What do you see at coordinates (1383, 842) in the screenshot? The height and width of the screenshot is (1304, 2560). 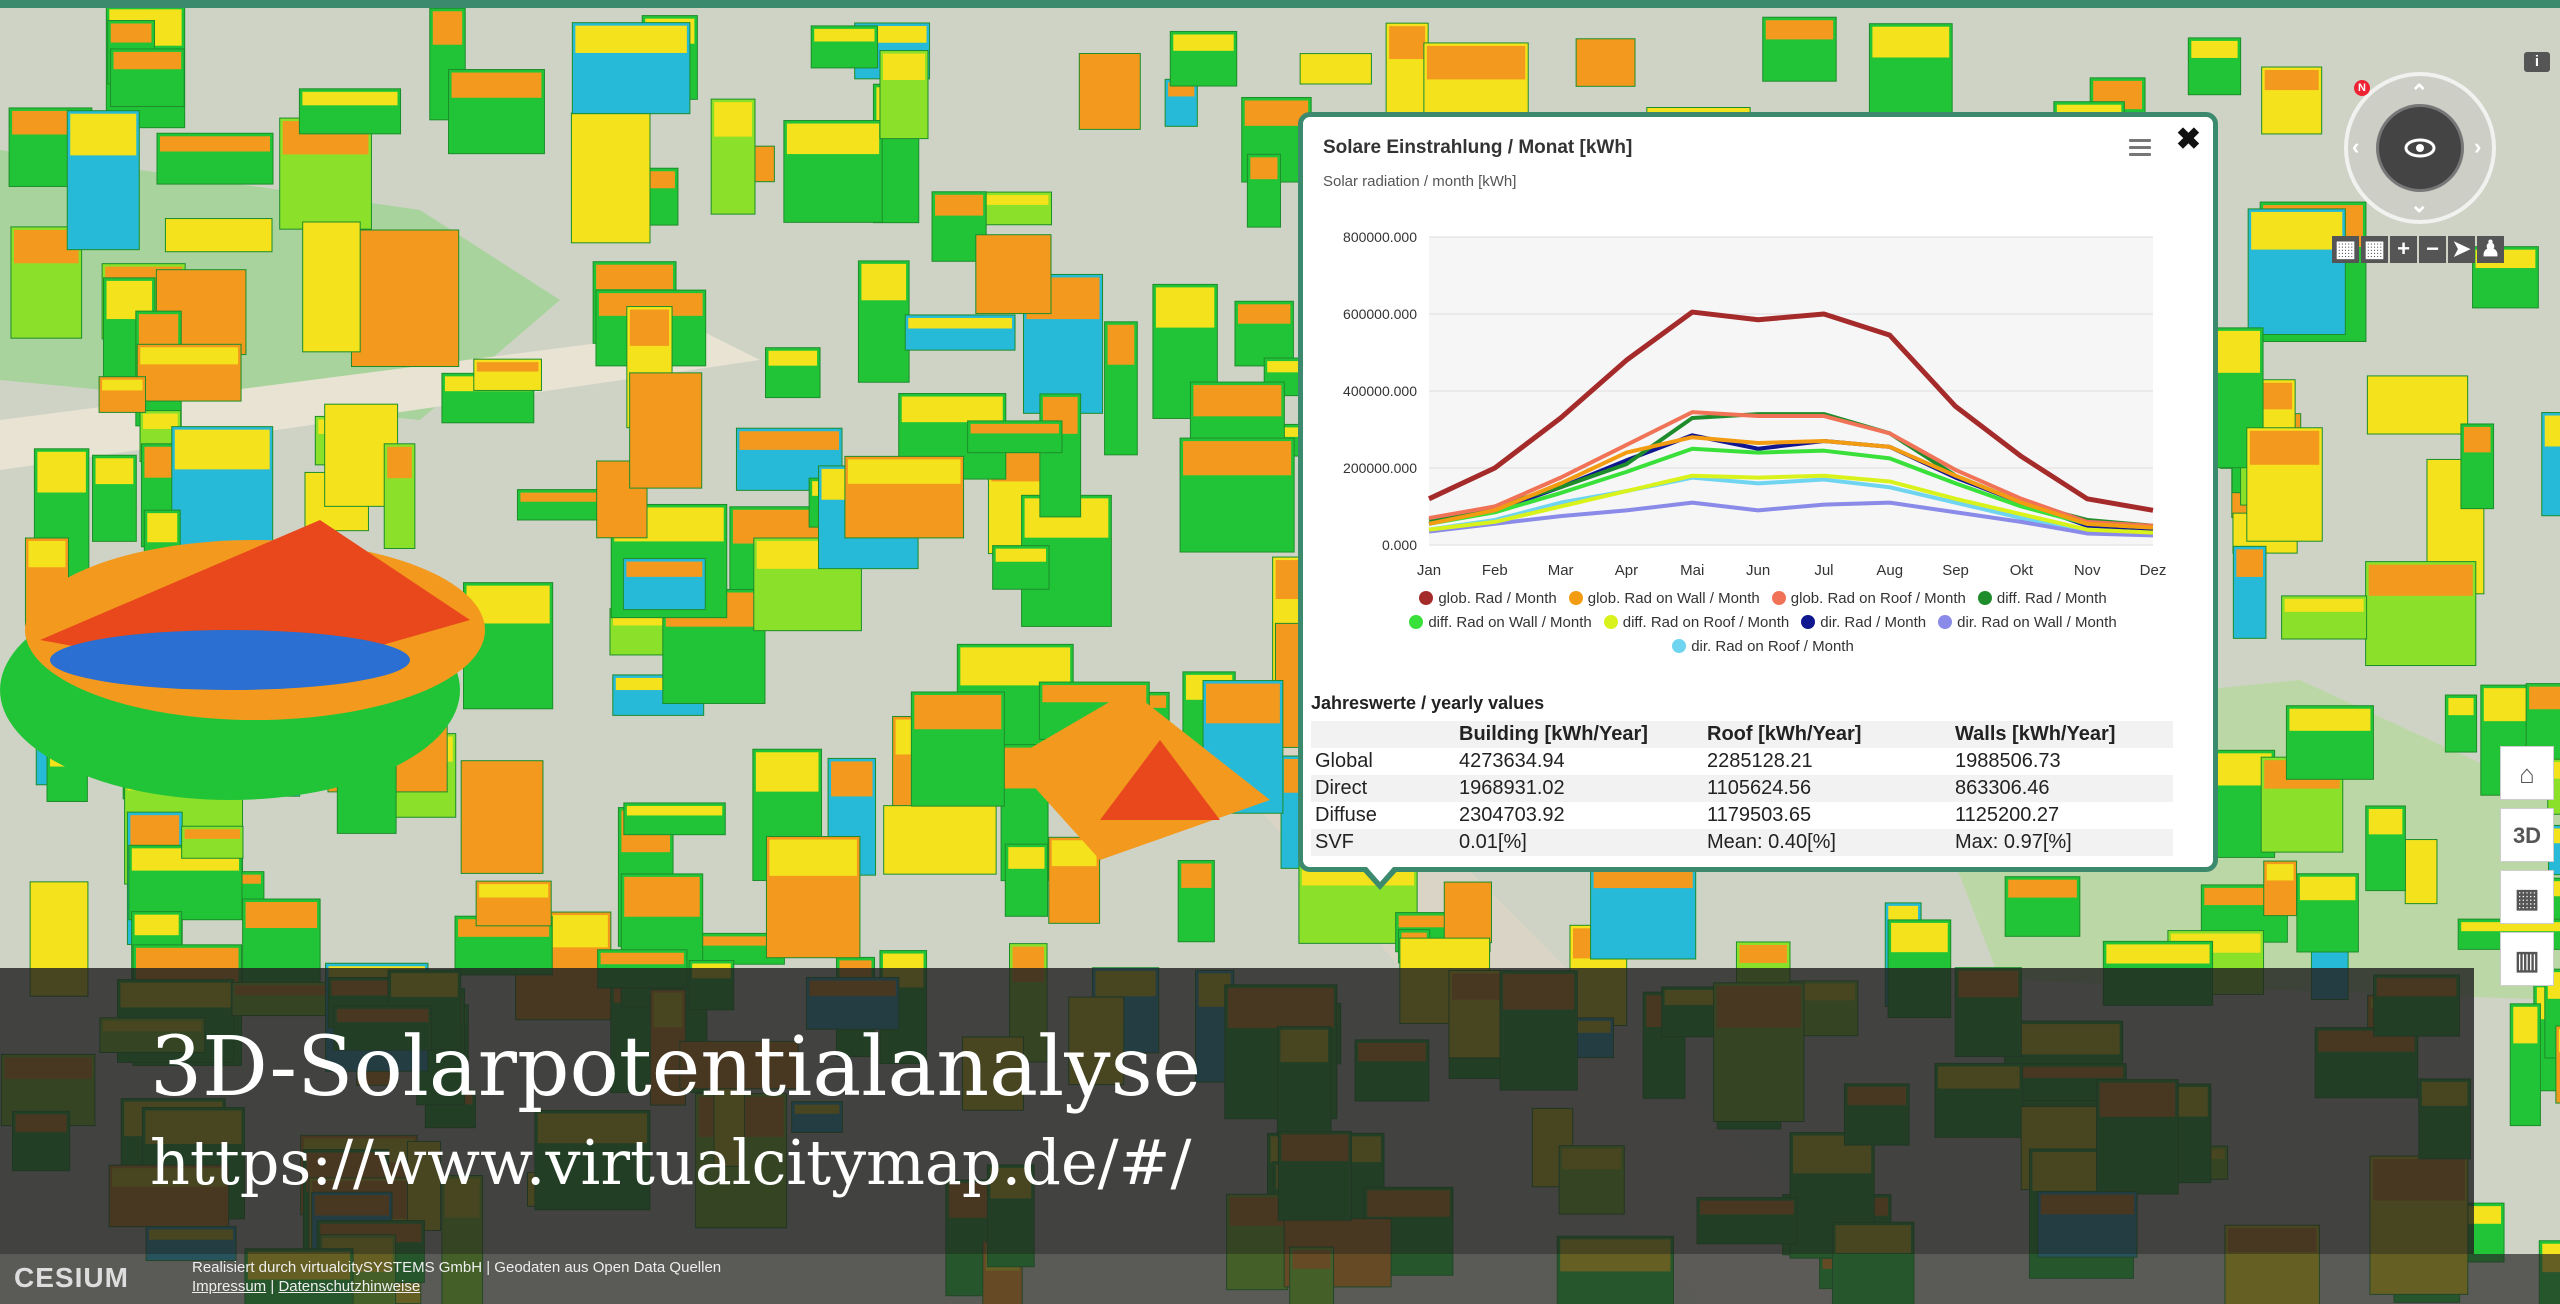 I see `table-cell: SVF` at bounding box center [1383, 842].